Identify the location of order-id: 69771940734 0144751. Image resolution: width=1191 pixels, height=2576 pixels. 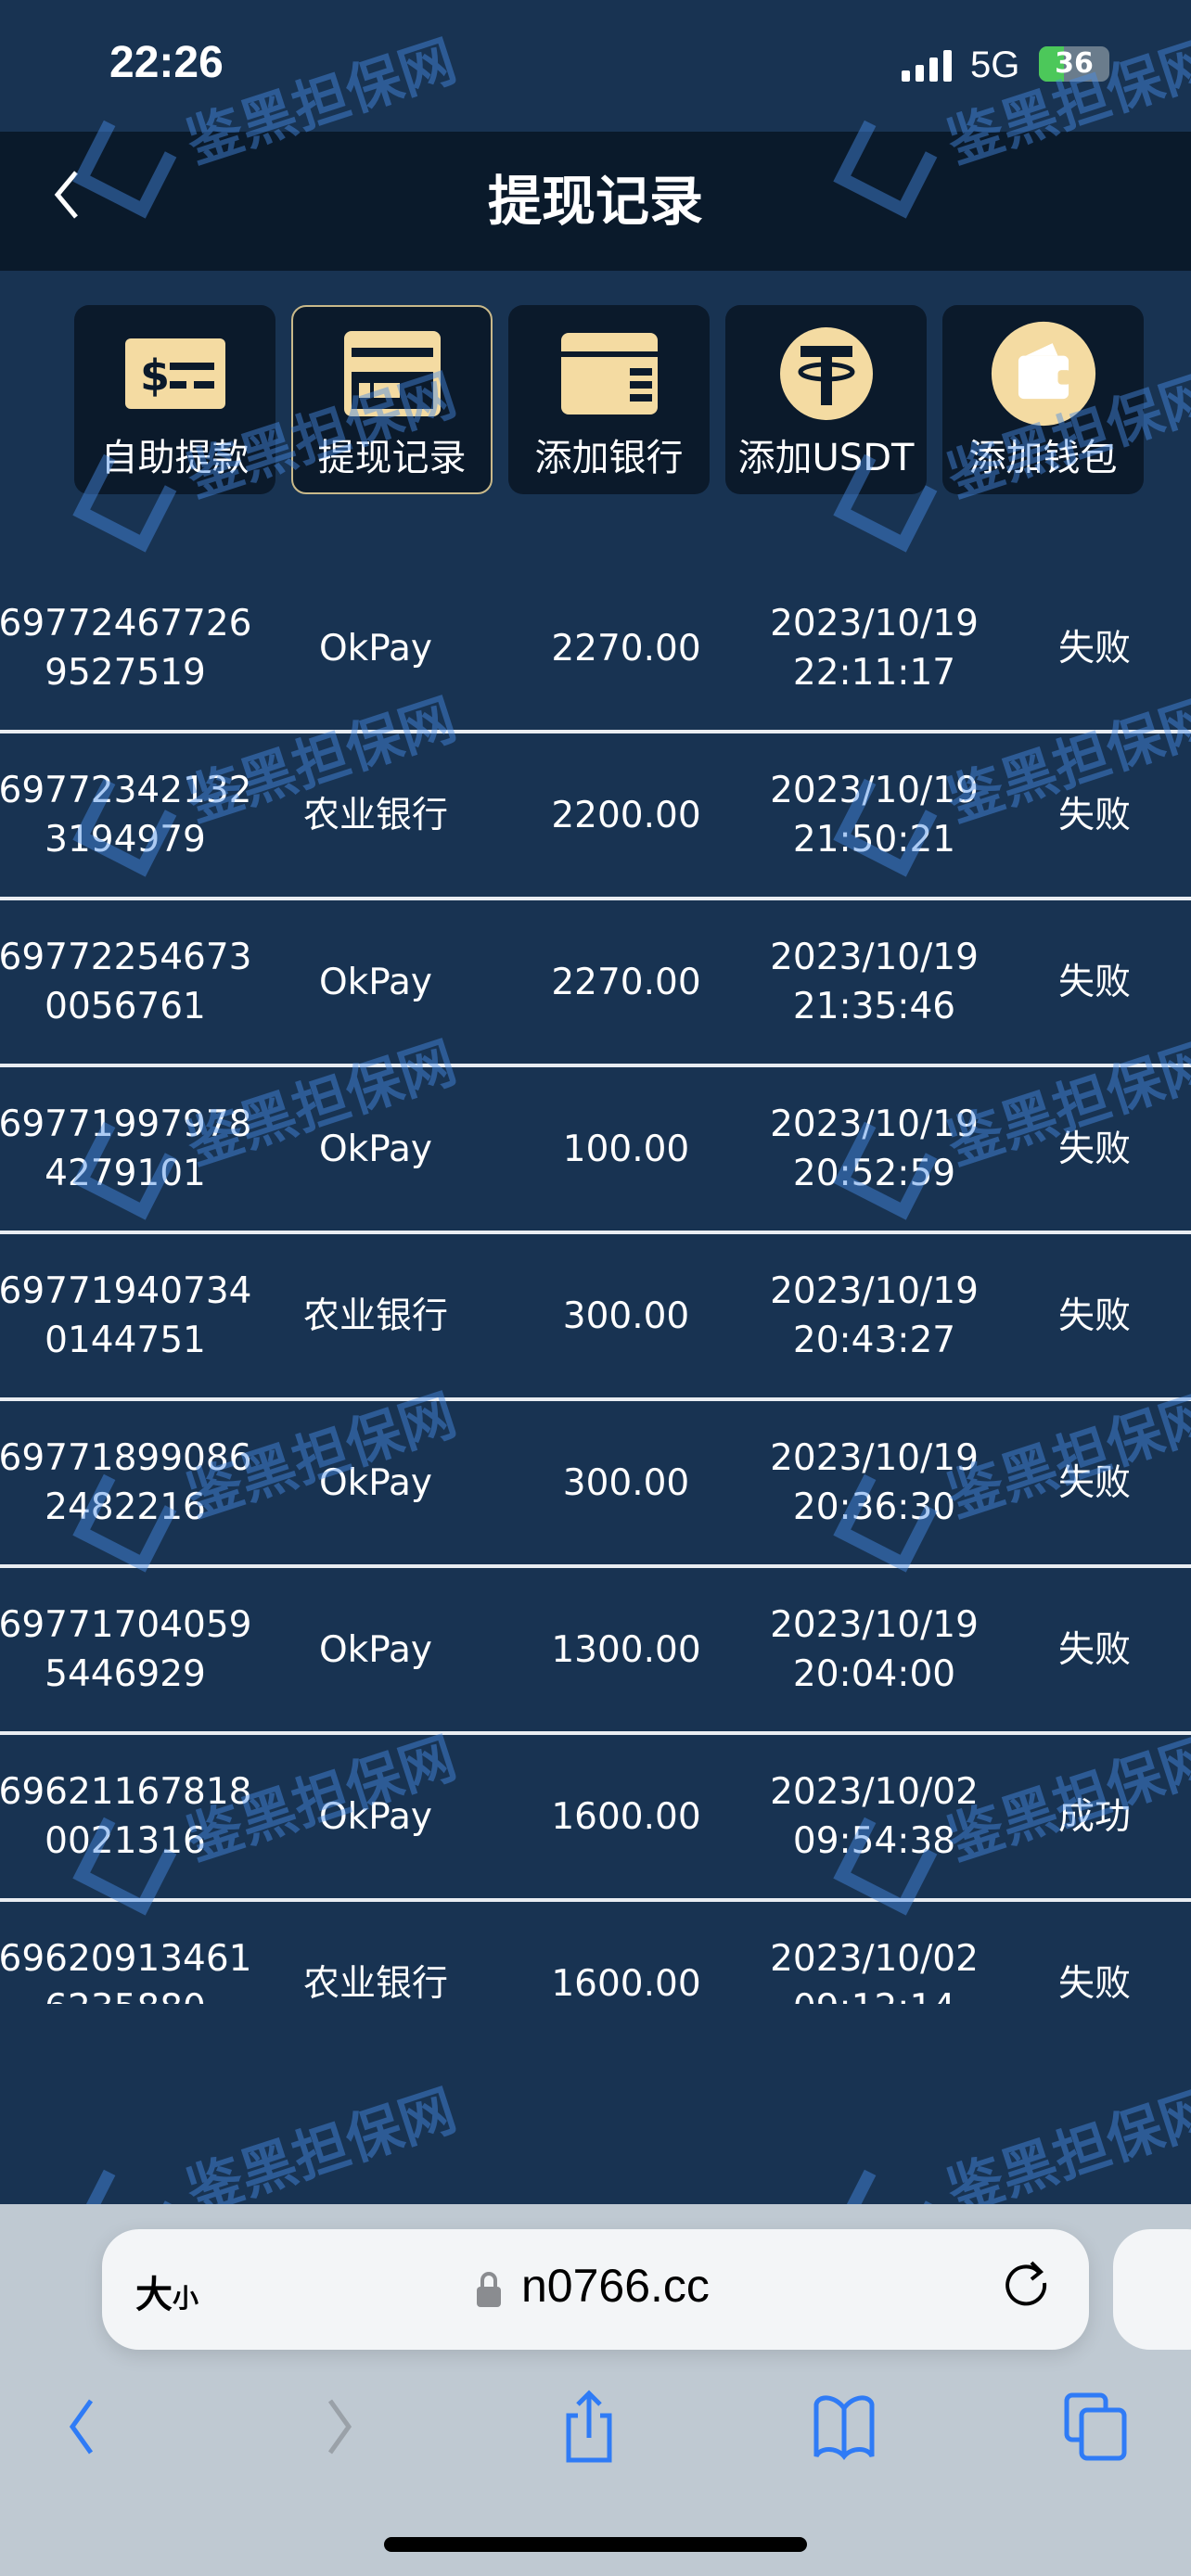
(126, 1316).